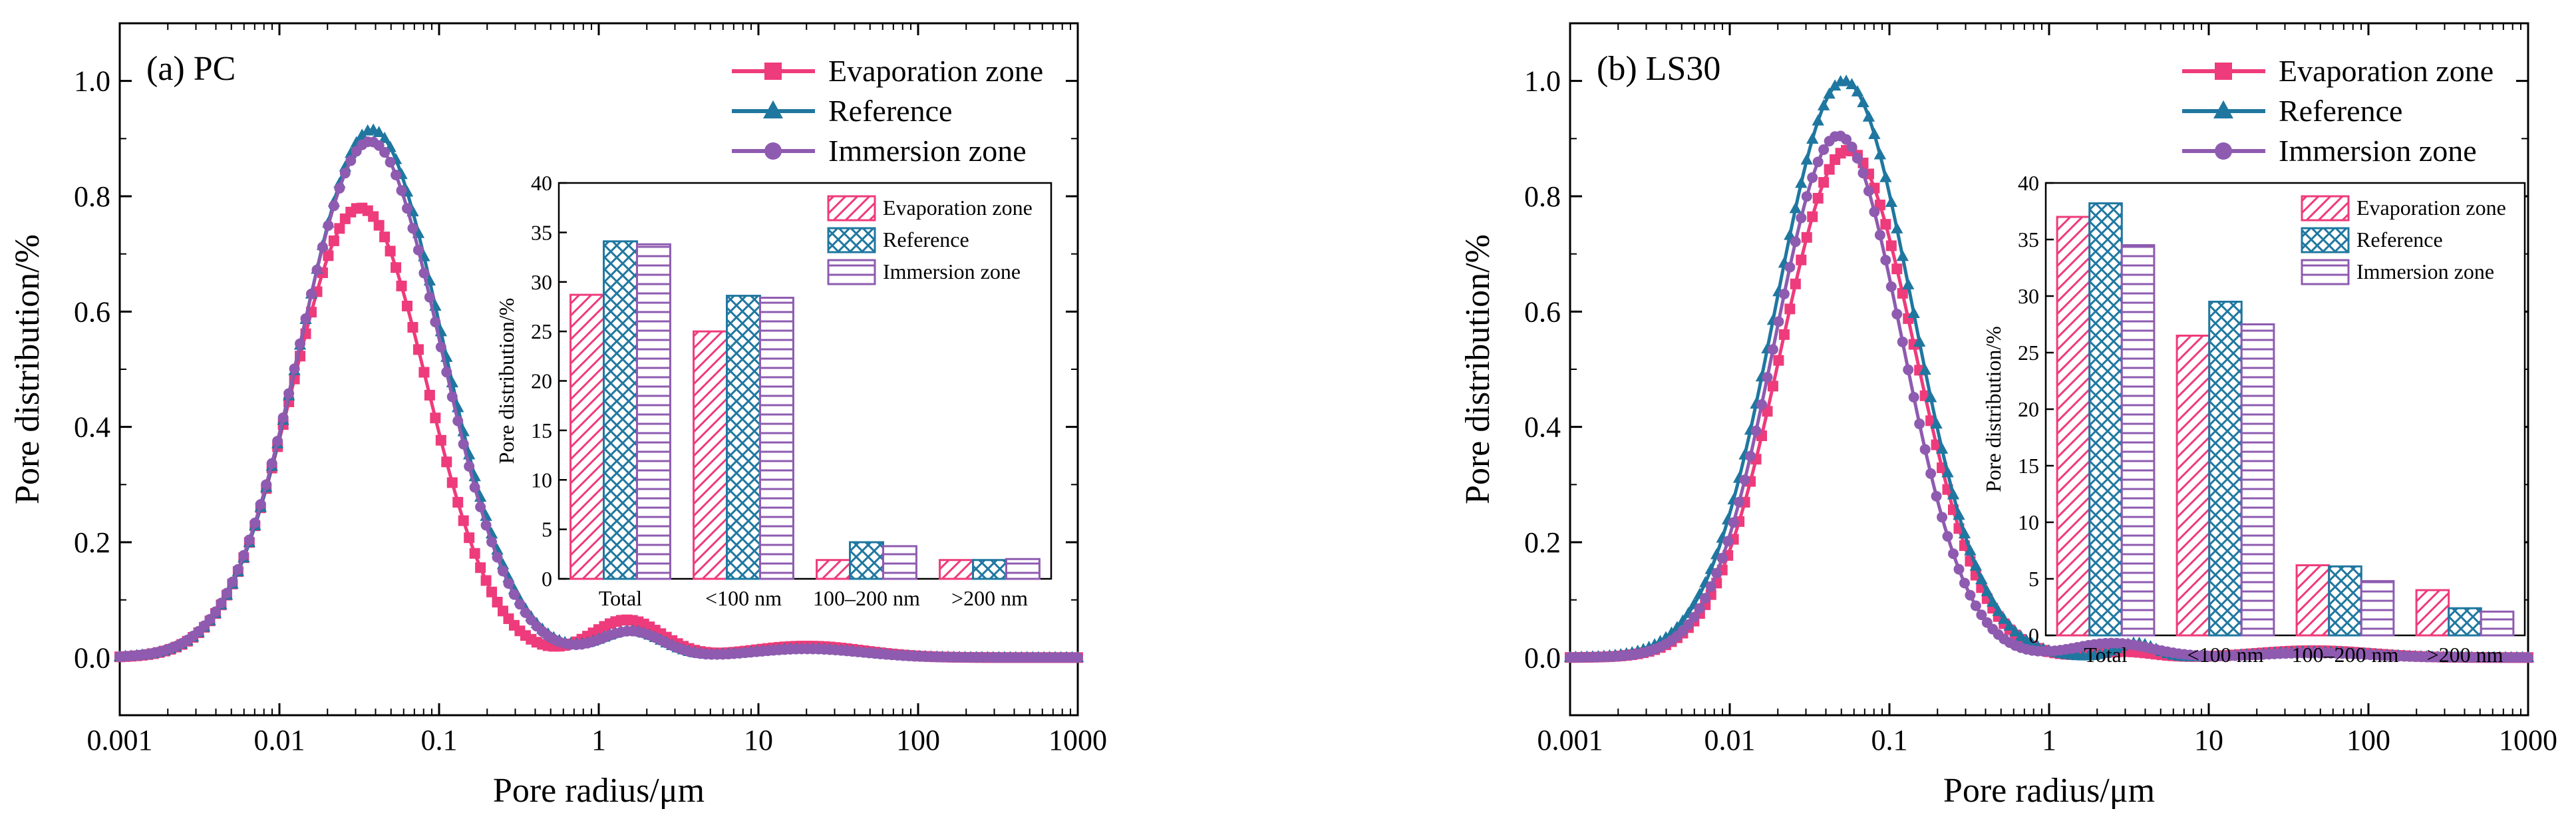  What do you see at coordinates (935, 71) in the screenshot?
I see `legend-label: Evaporation zone` at bounding box center [935, 71].